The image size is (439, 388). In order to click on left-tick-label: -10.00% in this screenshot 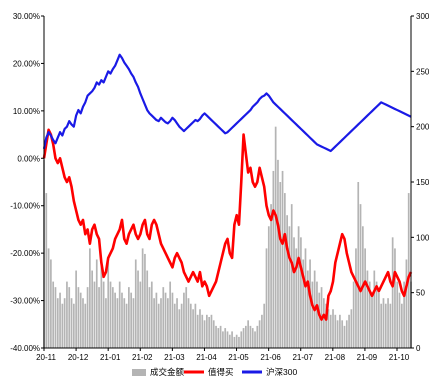, I will do `click(25, 206)`.